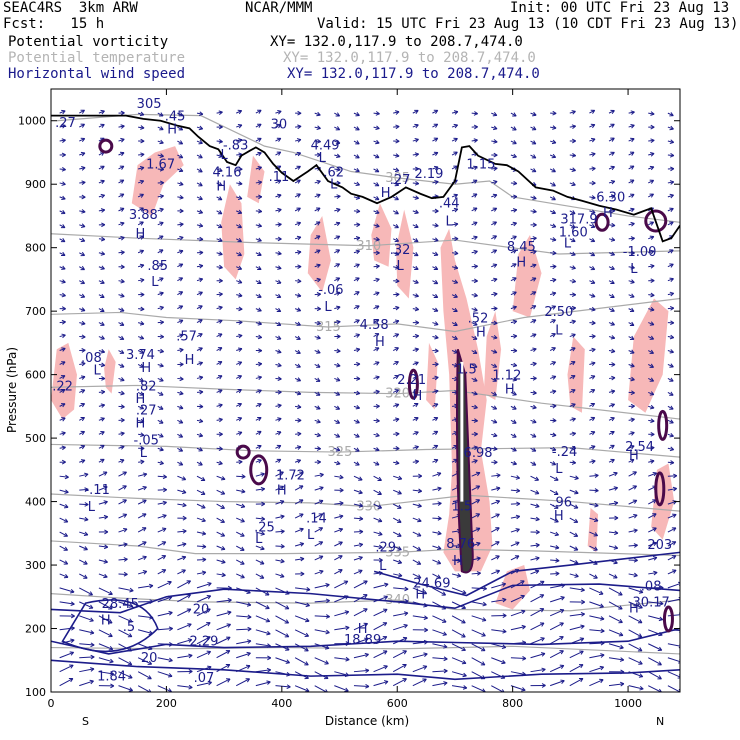  I want to click on pv-shading, so click(381, 235).